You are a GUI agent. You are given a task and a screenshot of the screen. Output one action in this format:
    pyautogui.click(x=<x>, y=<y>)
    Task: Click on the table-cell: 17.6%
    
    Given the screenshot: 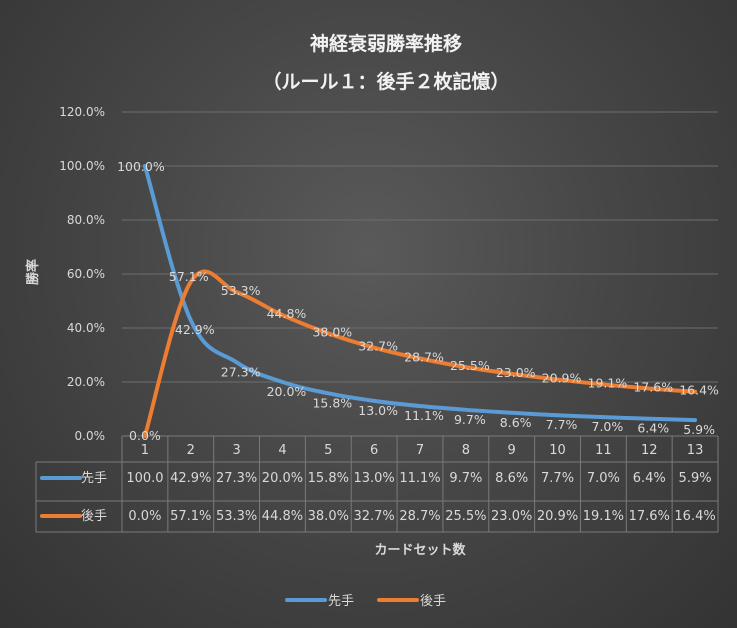 What is the action you would take?
    pyautogui.click(x=649, y=516)
    